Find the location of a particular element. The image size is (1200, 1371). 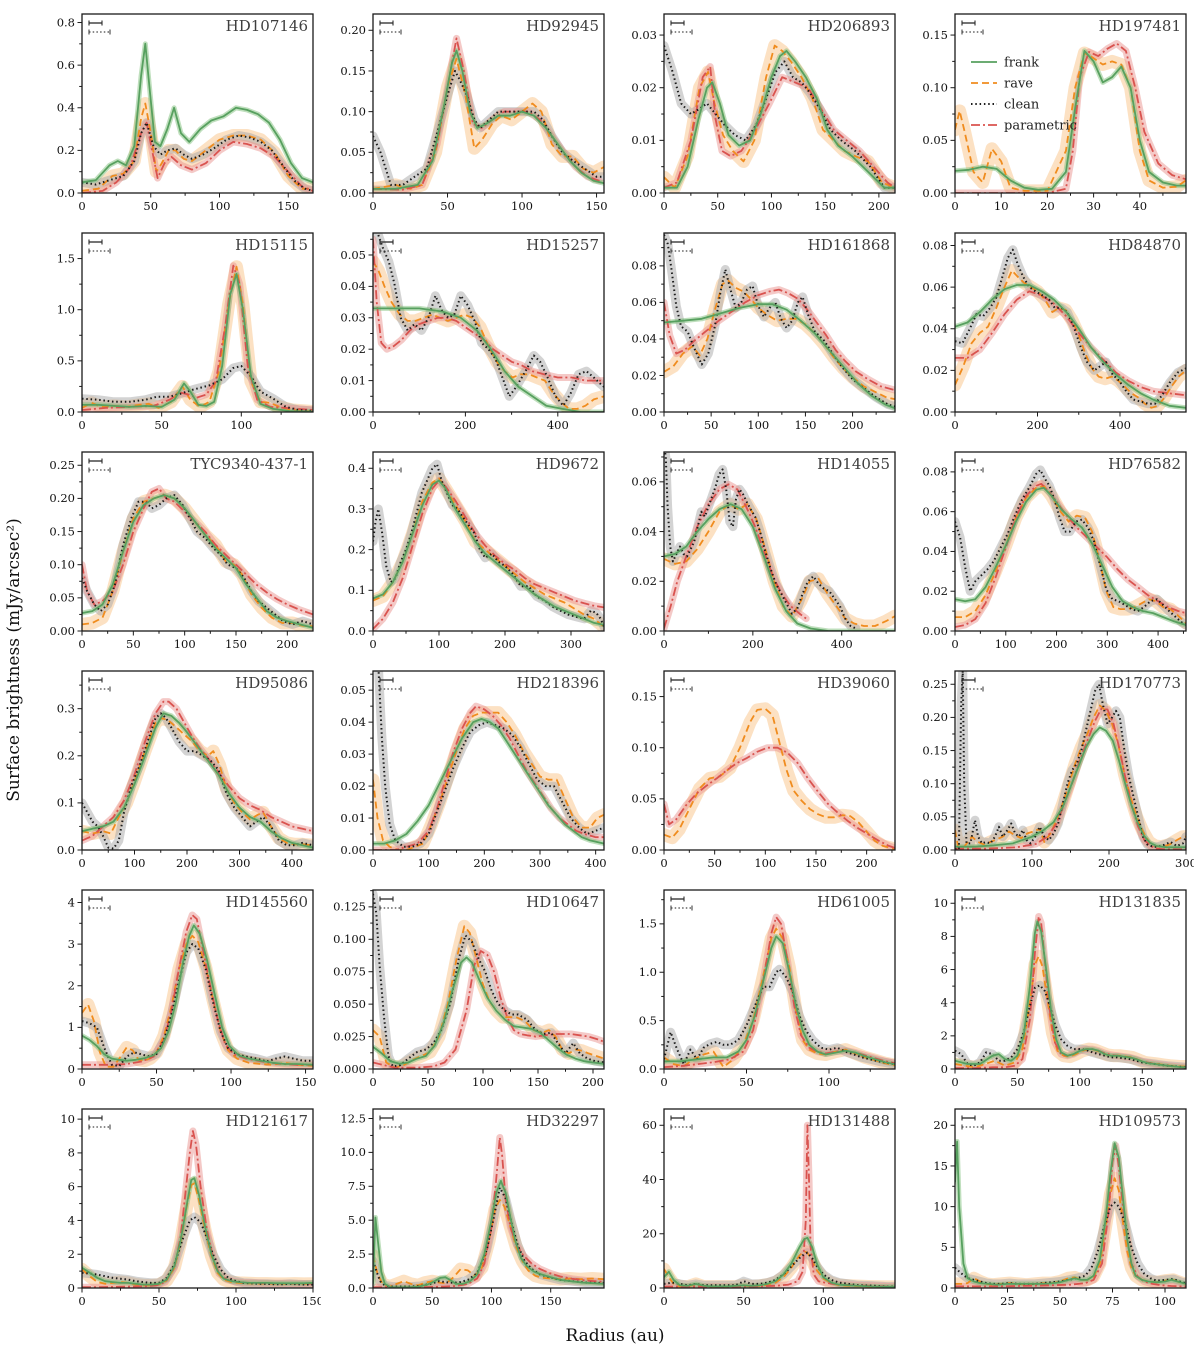

chart-HD76582: 0 100 200 300 400 0.00 0.02 0.04 0.06 0.08 HD76582 is located at coordinates (1054, 551).